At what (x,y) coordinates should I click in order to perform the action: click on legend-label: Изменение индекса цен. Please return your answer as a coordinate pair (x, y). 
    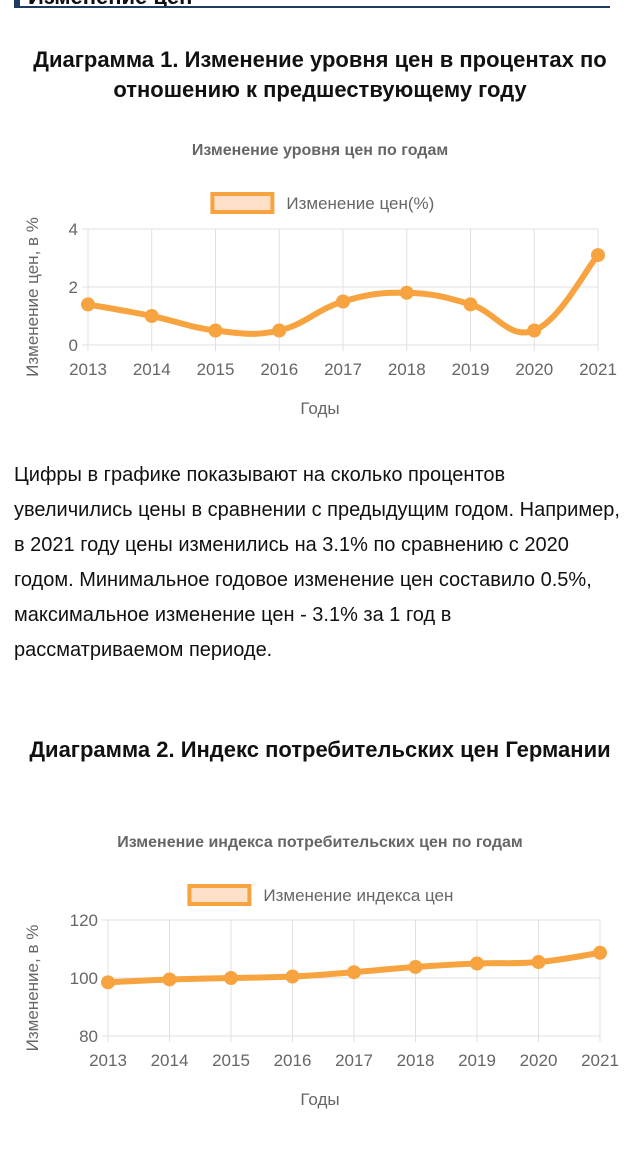
    Looking at the image, I should click on (358, 895).